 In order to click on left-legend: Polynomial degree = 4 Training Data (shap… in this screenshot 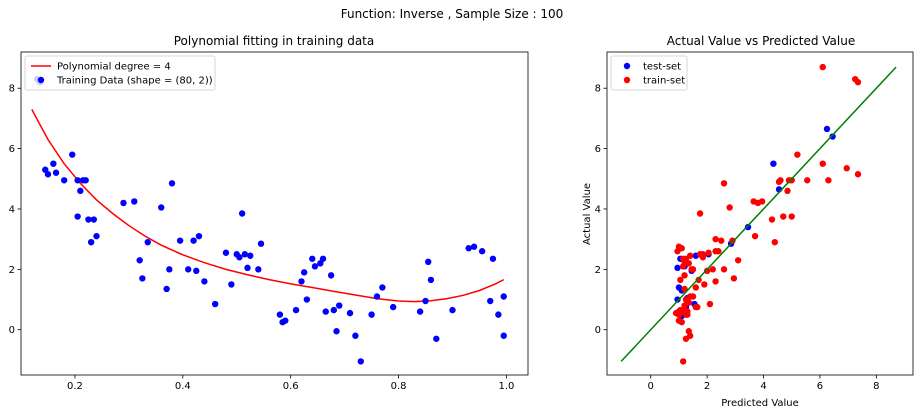, I will do `click(120, 73)`.